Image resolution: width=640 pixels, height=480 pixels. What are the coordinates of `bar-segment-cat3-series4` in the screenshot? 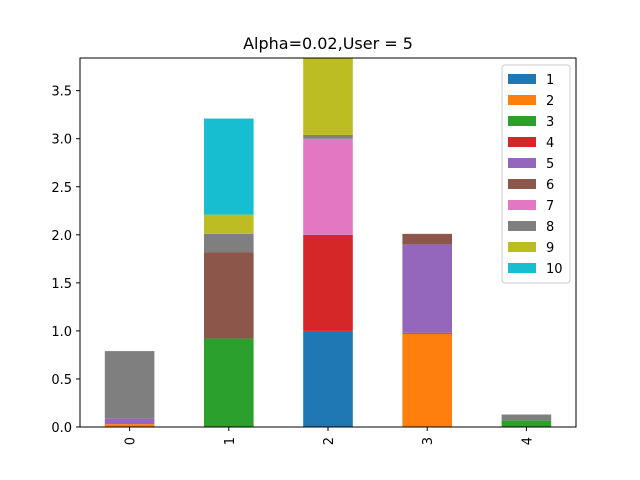 It's located at (427, 333).